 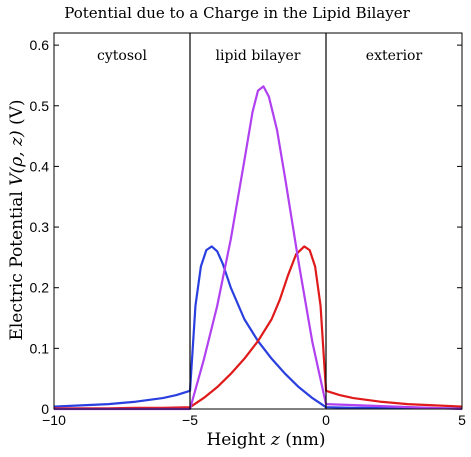 I want to click on y-tick-label: 0.2, so click(x=40, y=288).